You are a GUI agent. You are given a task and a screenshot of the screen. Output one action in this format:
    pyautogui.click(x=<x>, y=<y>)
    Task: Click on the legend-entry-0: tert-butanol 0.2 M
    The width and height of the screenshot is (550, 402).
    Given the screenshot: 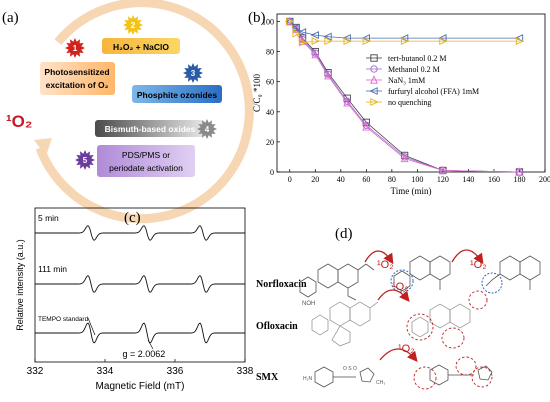 What is the action you would take?
    pyautogui.click(x=417, y=58)
    